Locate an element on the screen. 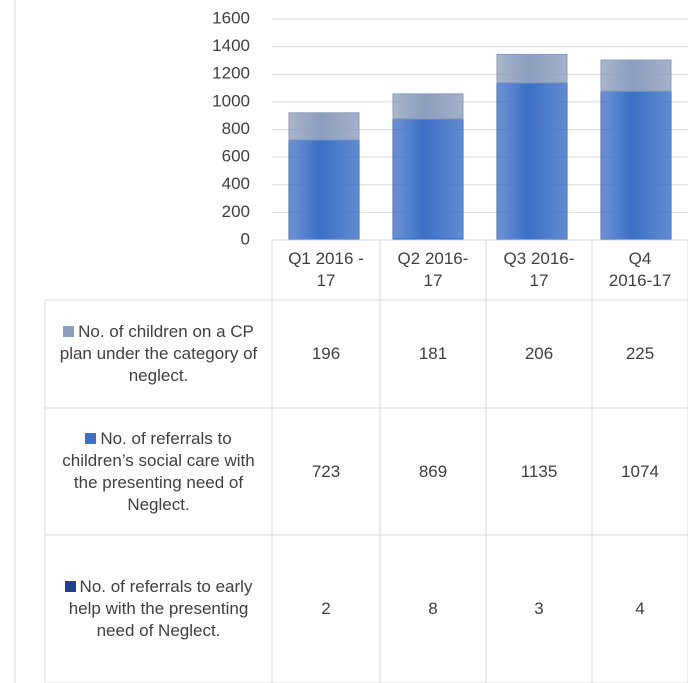  value-cell: 8 is located at coordinates (433, 609).